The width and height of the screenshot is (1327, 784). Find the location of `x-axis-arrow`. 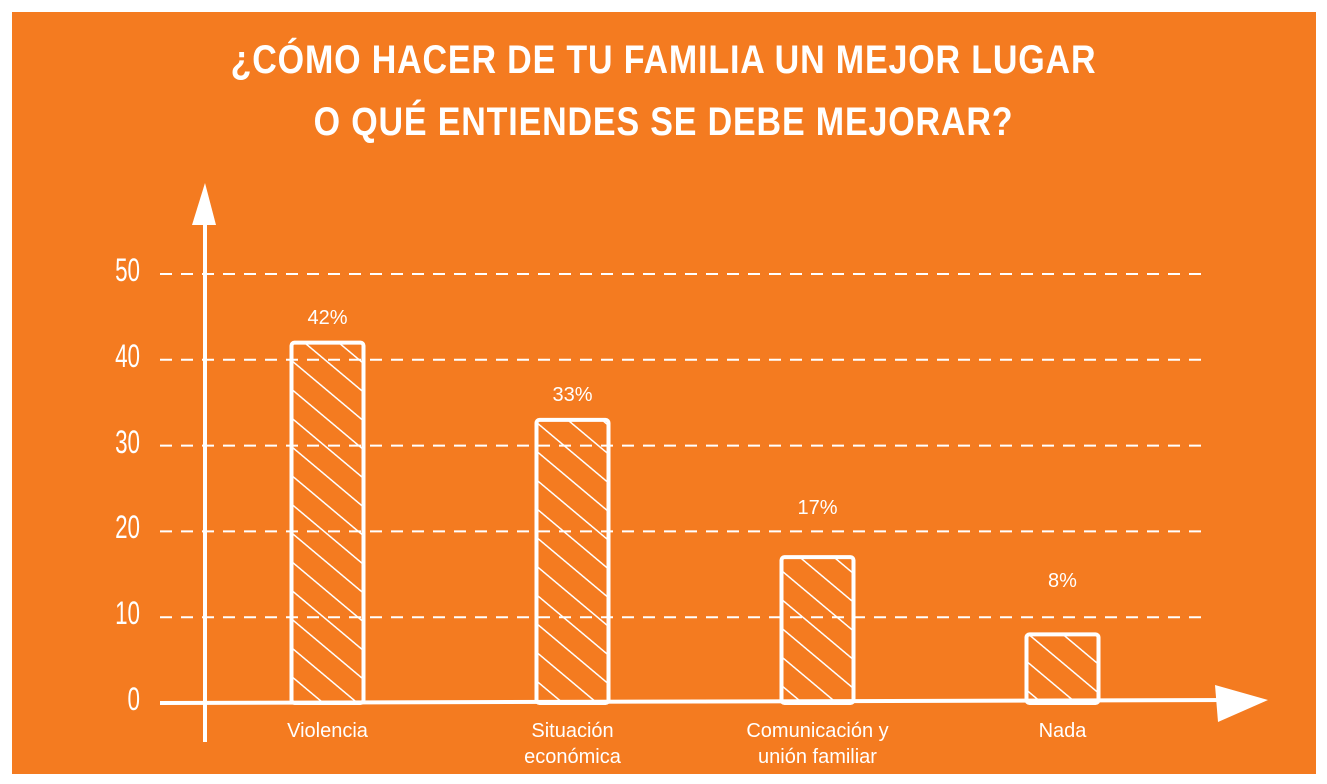

x-axis-arrow is located at coordinates (1241, 703).